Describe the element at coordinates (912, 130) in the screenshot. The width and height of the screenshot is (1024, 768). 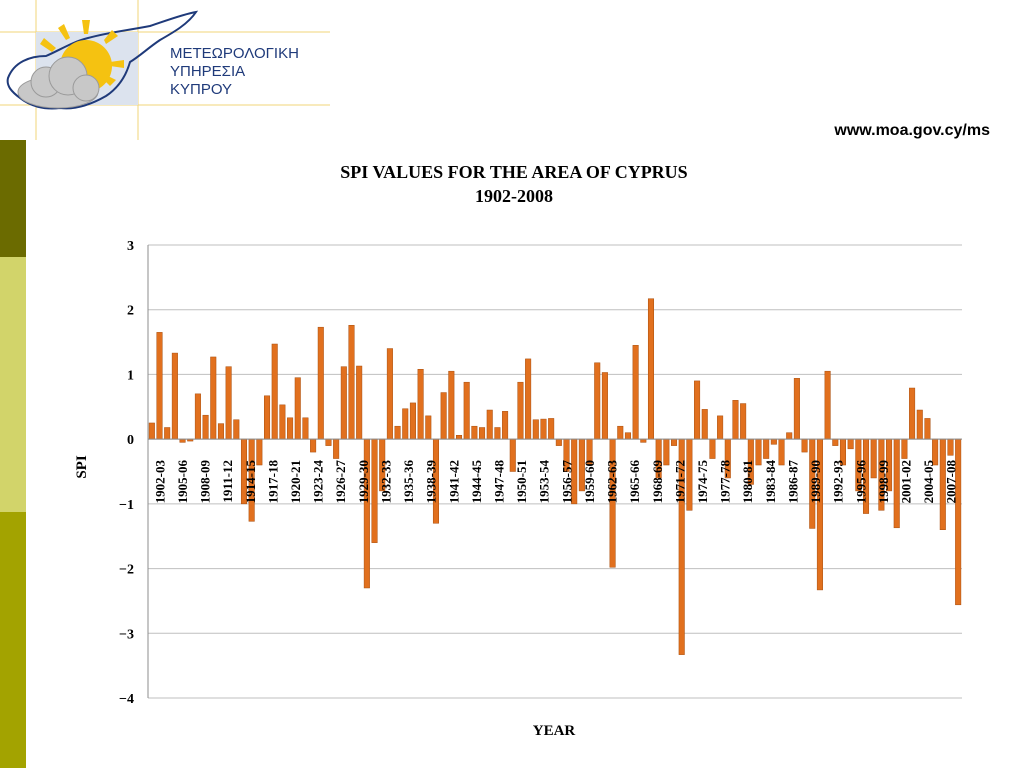
I see `website-url: www.moa.gov.cy/ms` at that location.